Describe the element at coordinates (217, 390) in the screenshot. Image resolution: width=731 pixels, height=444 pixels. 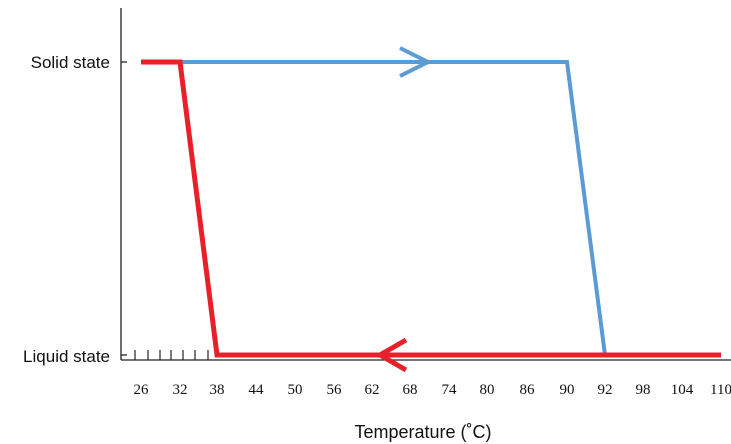
I see `x-tick-label-38: 38` at that location.